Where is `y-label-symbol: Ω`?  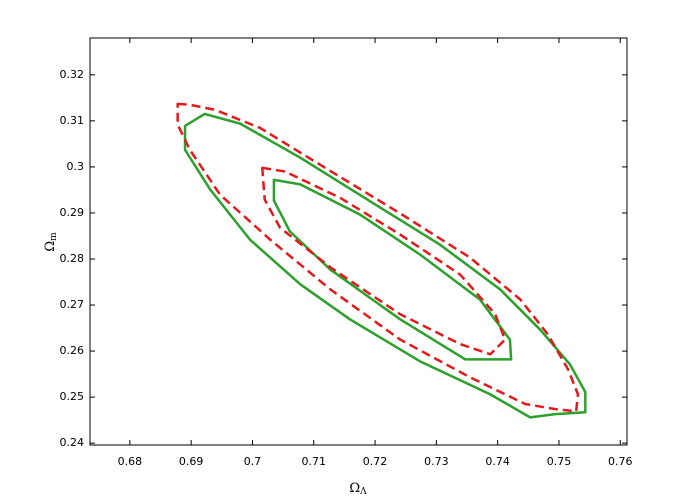 y-label-symbol: Ω is located at coordinates (50, 246).